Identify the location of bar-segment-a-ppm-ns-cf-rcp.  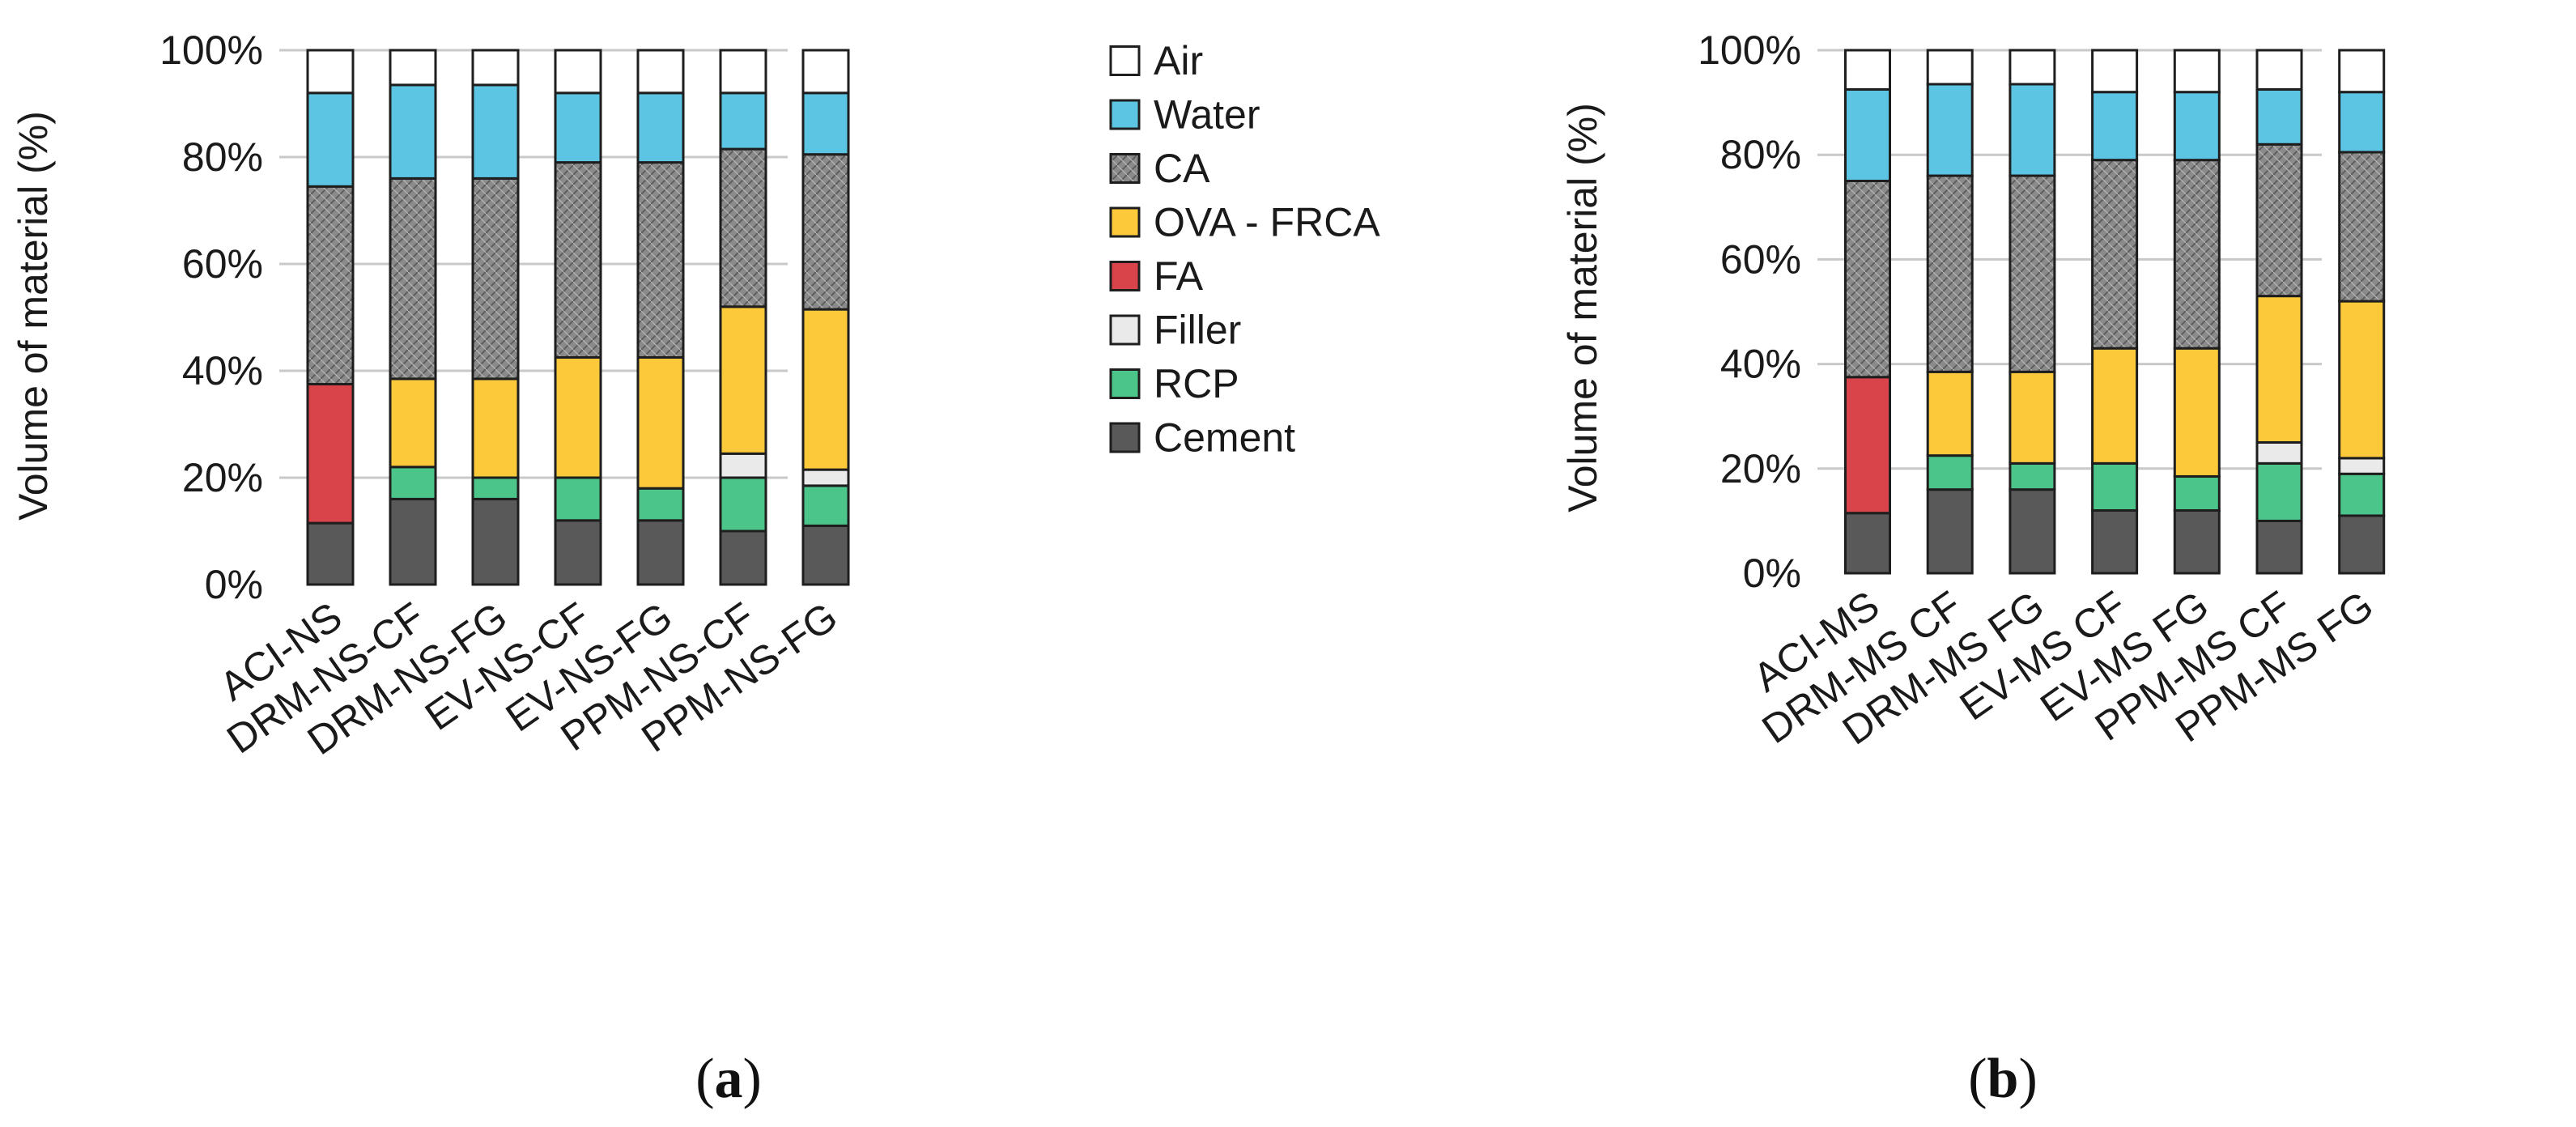
(743, 504).